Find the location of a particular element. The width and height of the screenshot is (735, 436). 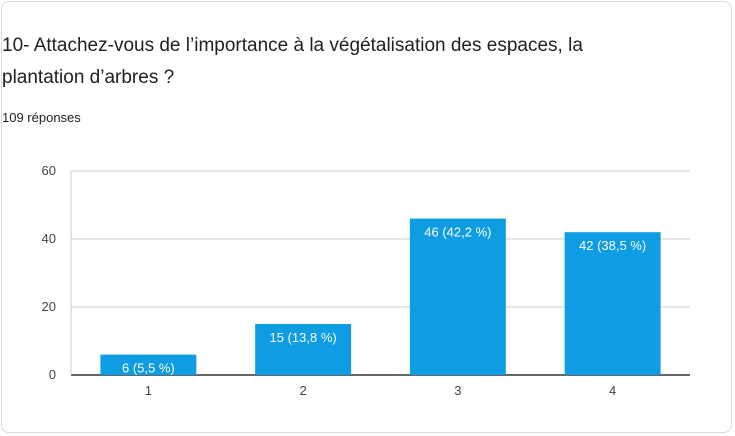

x-tick-label: 1 is located at coordinates (148, 390).